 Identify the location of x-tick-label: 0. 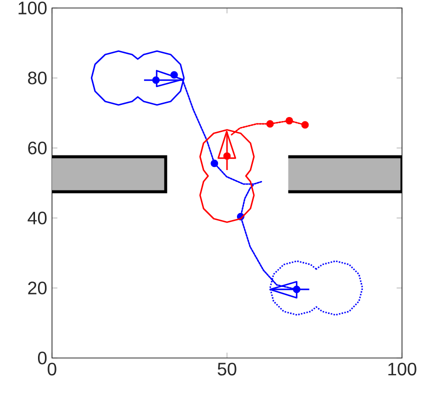
(52, 369).